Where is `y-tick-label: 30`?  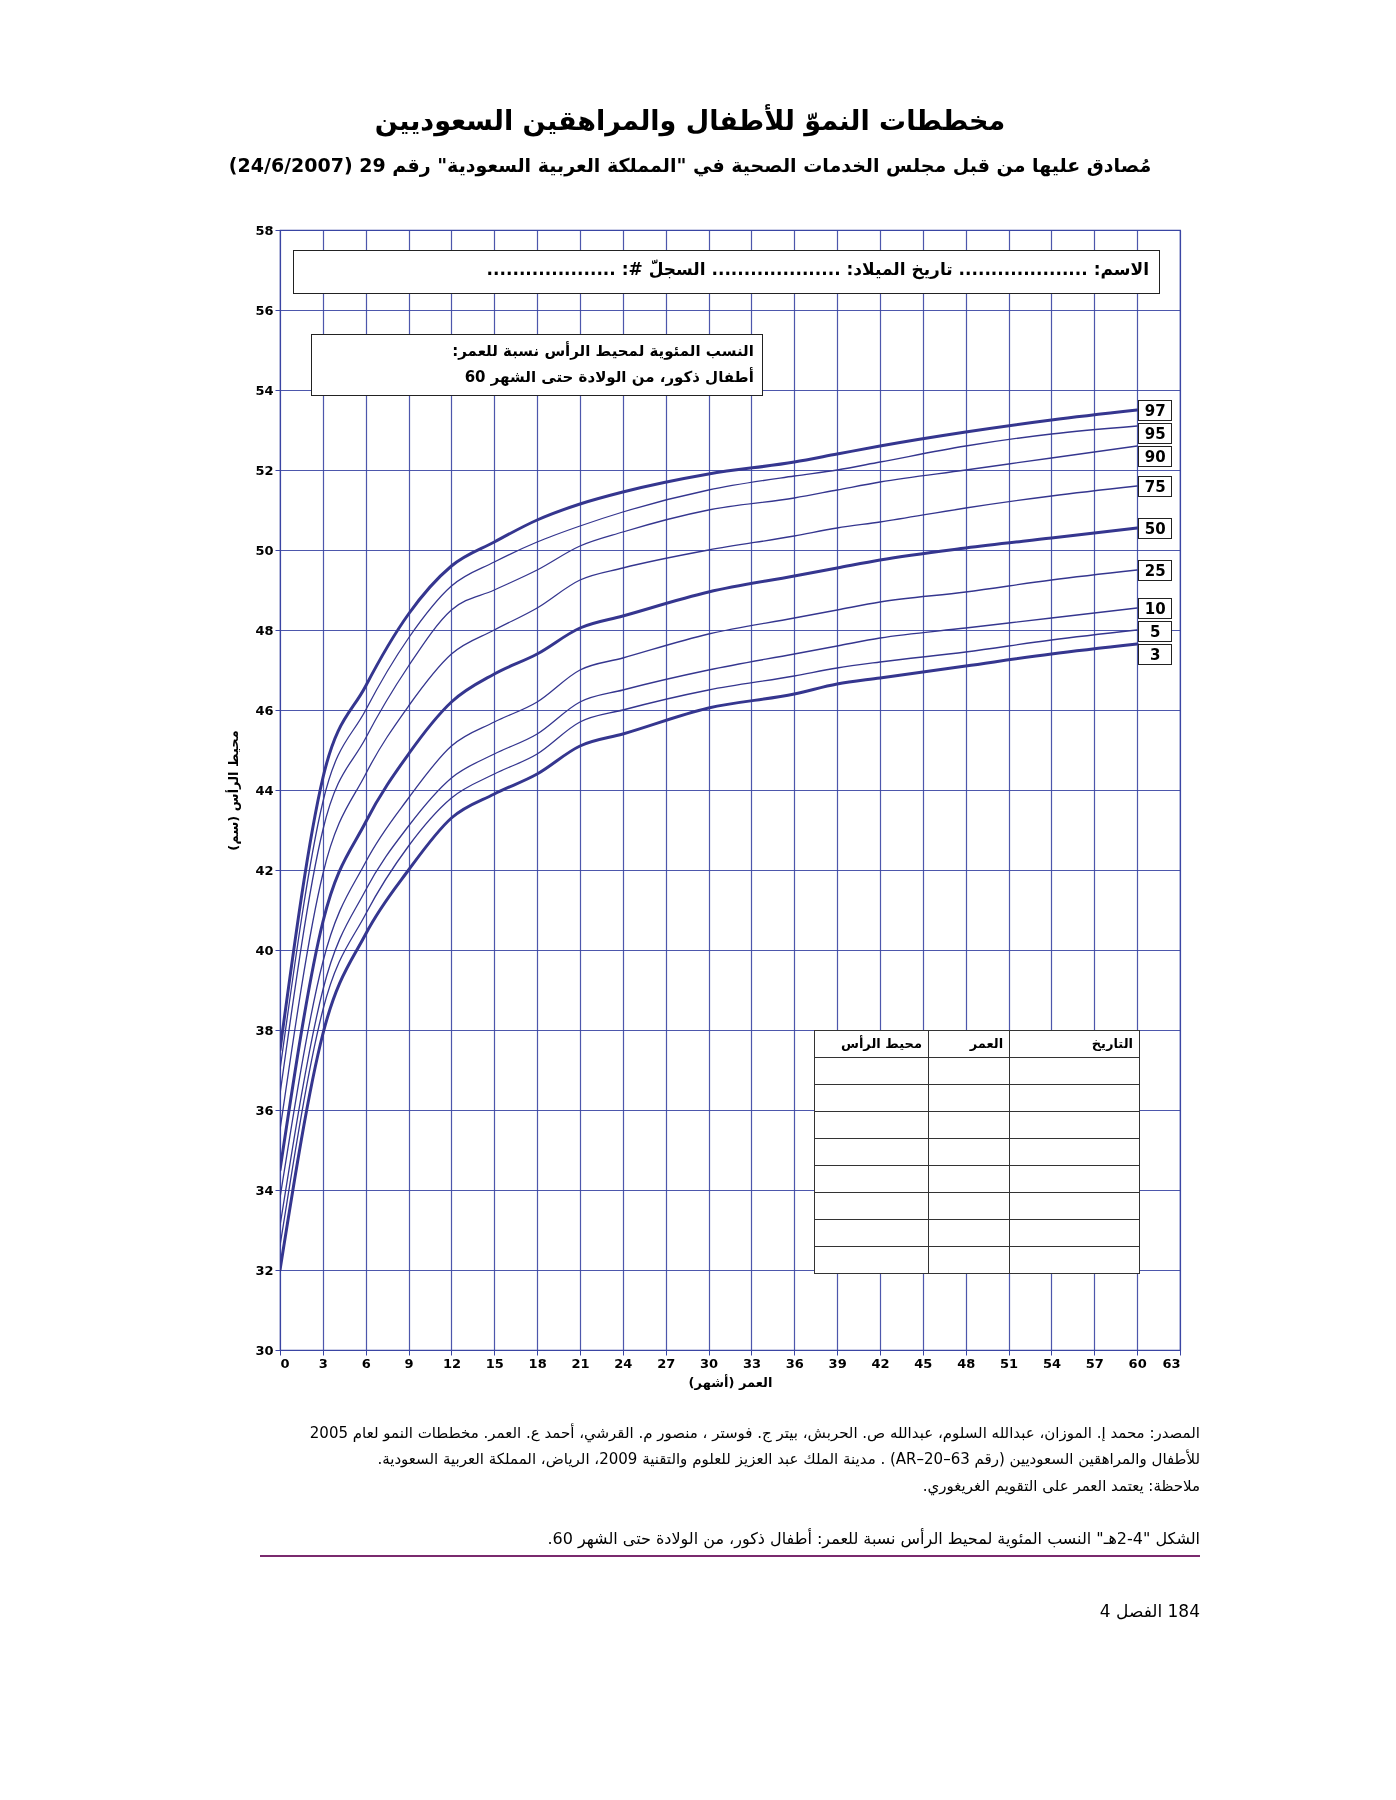
y-tick-label: 30 is located at coordinates (264, 1350).